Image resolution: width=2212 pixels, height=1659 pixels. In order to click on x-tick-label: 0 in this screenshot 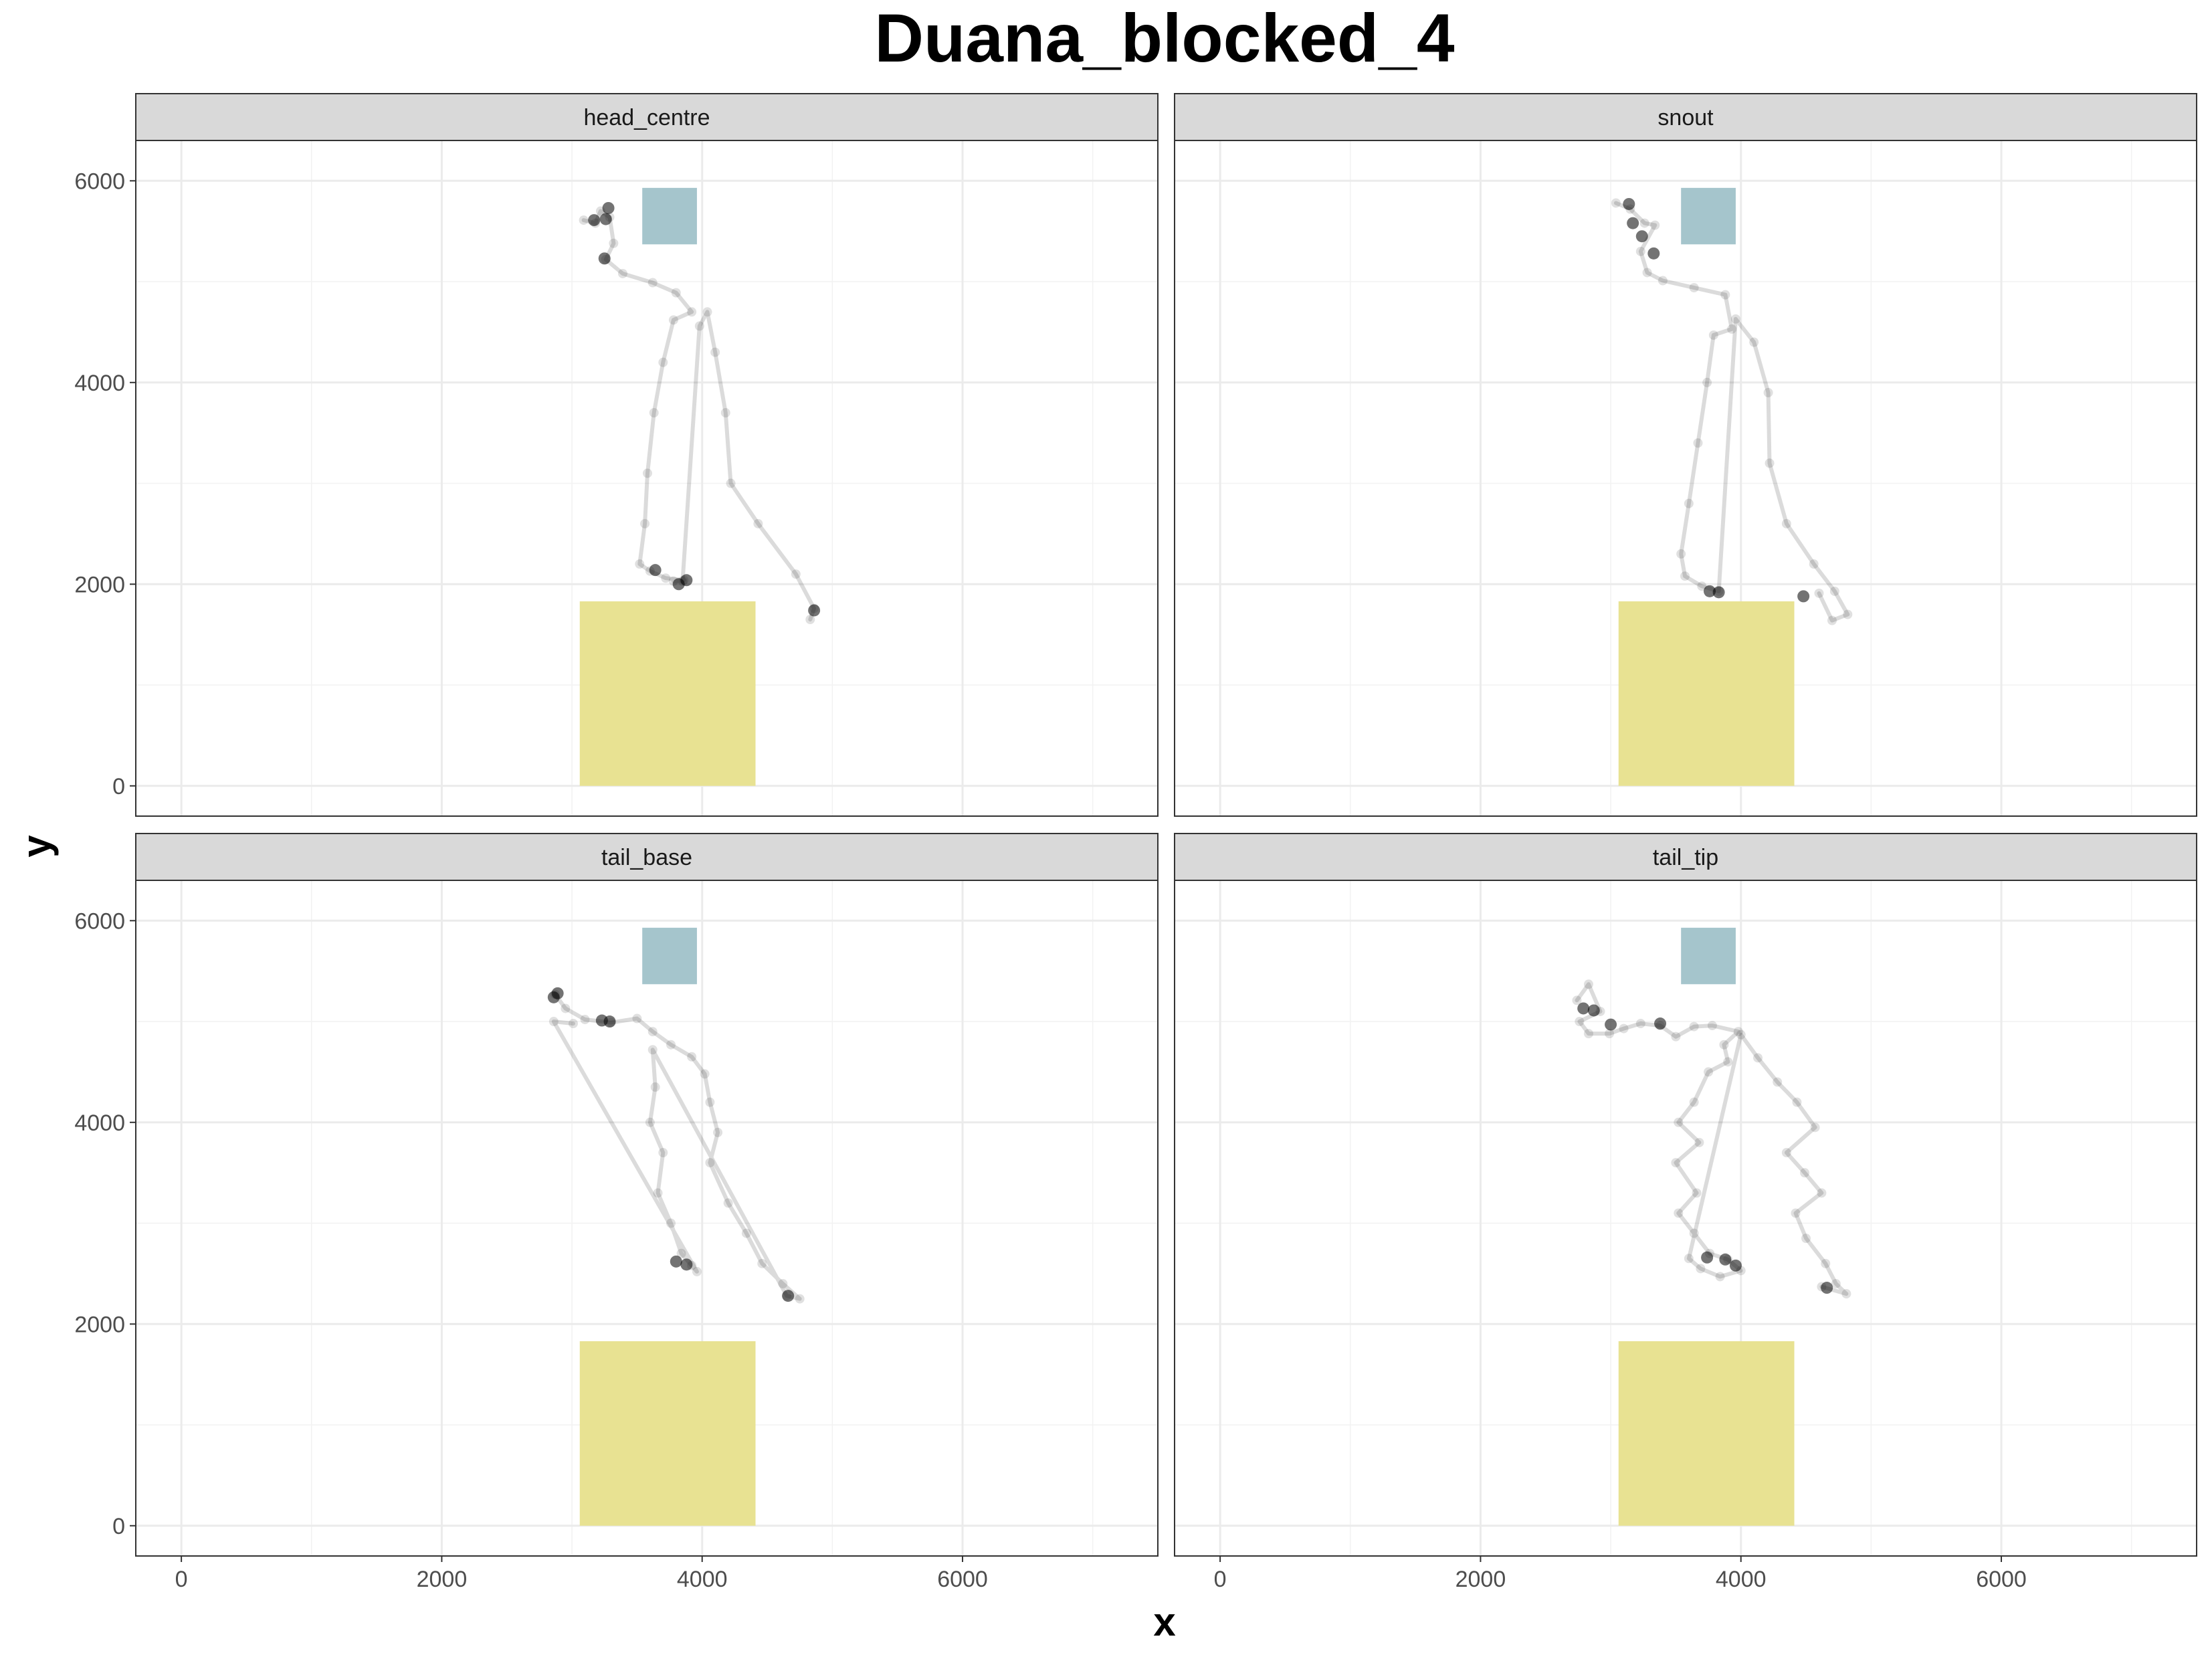, I will do `click(181, 1579)`.